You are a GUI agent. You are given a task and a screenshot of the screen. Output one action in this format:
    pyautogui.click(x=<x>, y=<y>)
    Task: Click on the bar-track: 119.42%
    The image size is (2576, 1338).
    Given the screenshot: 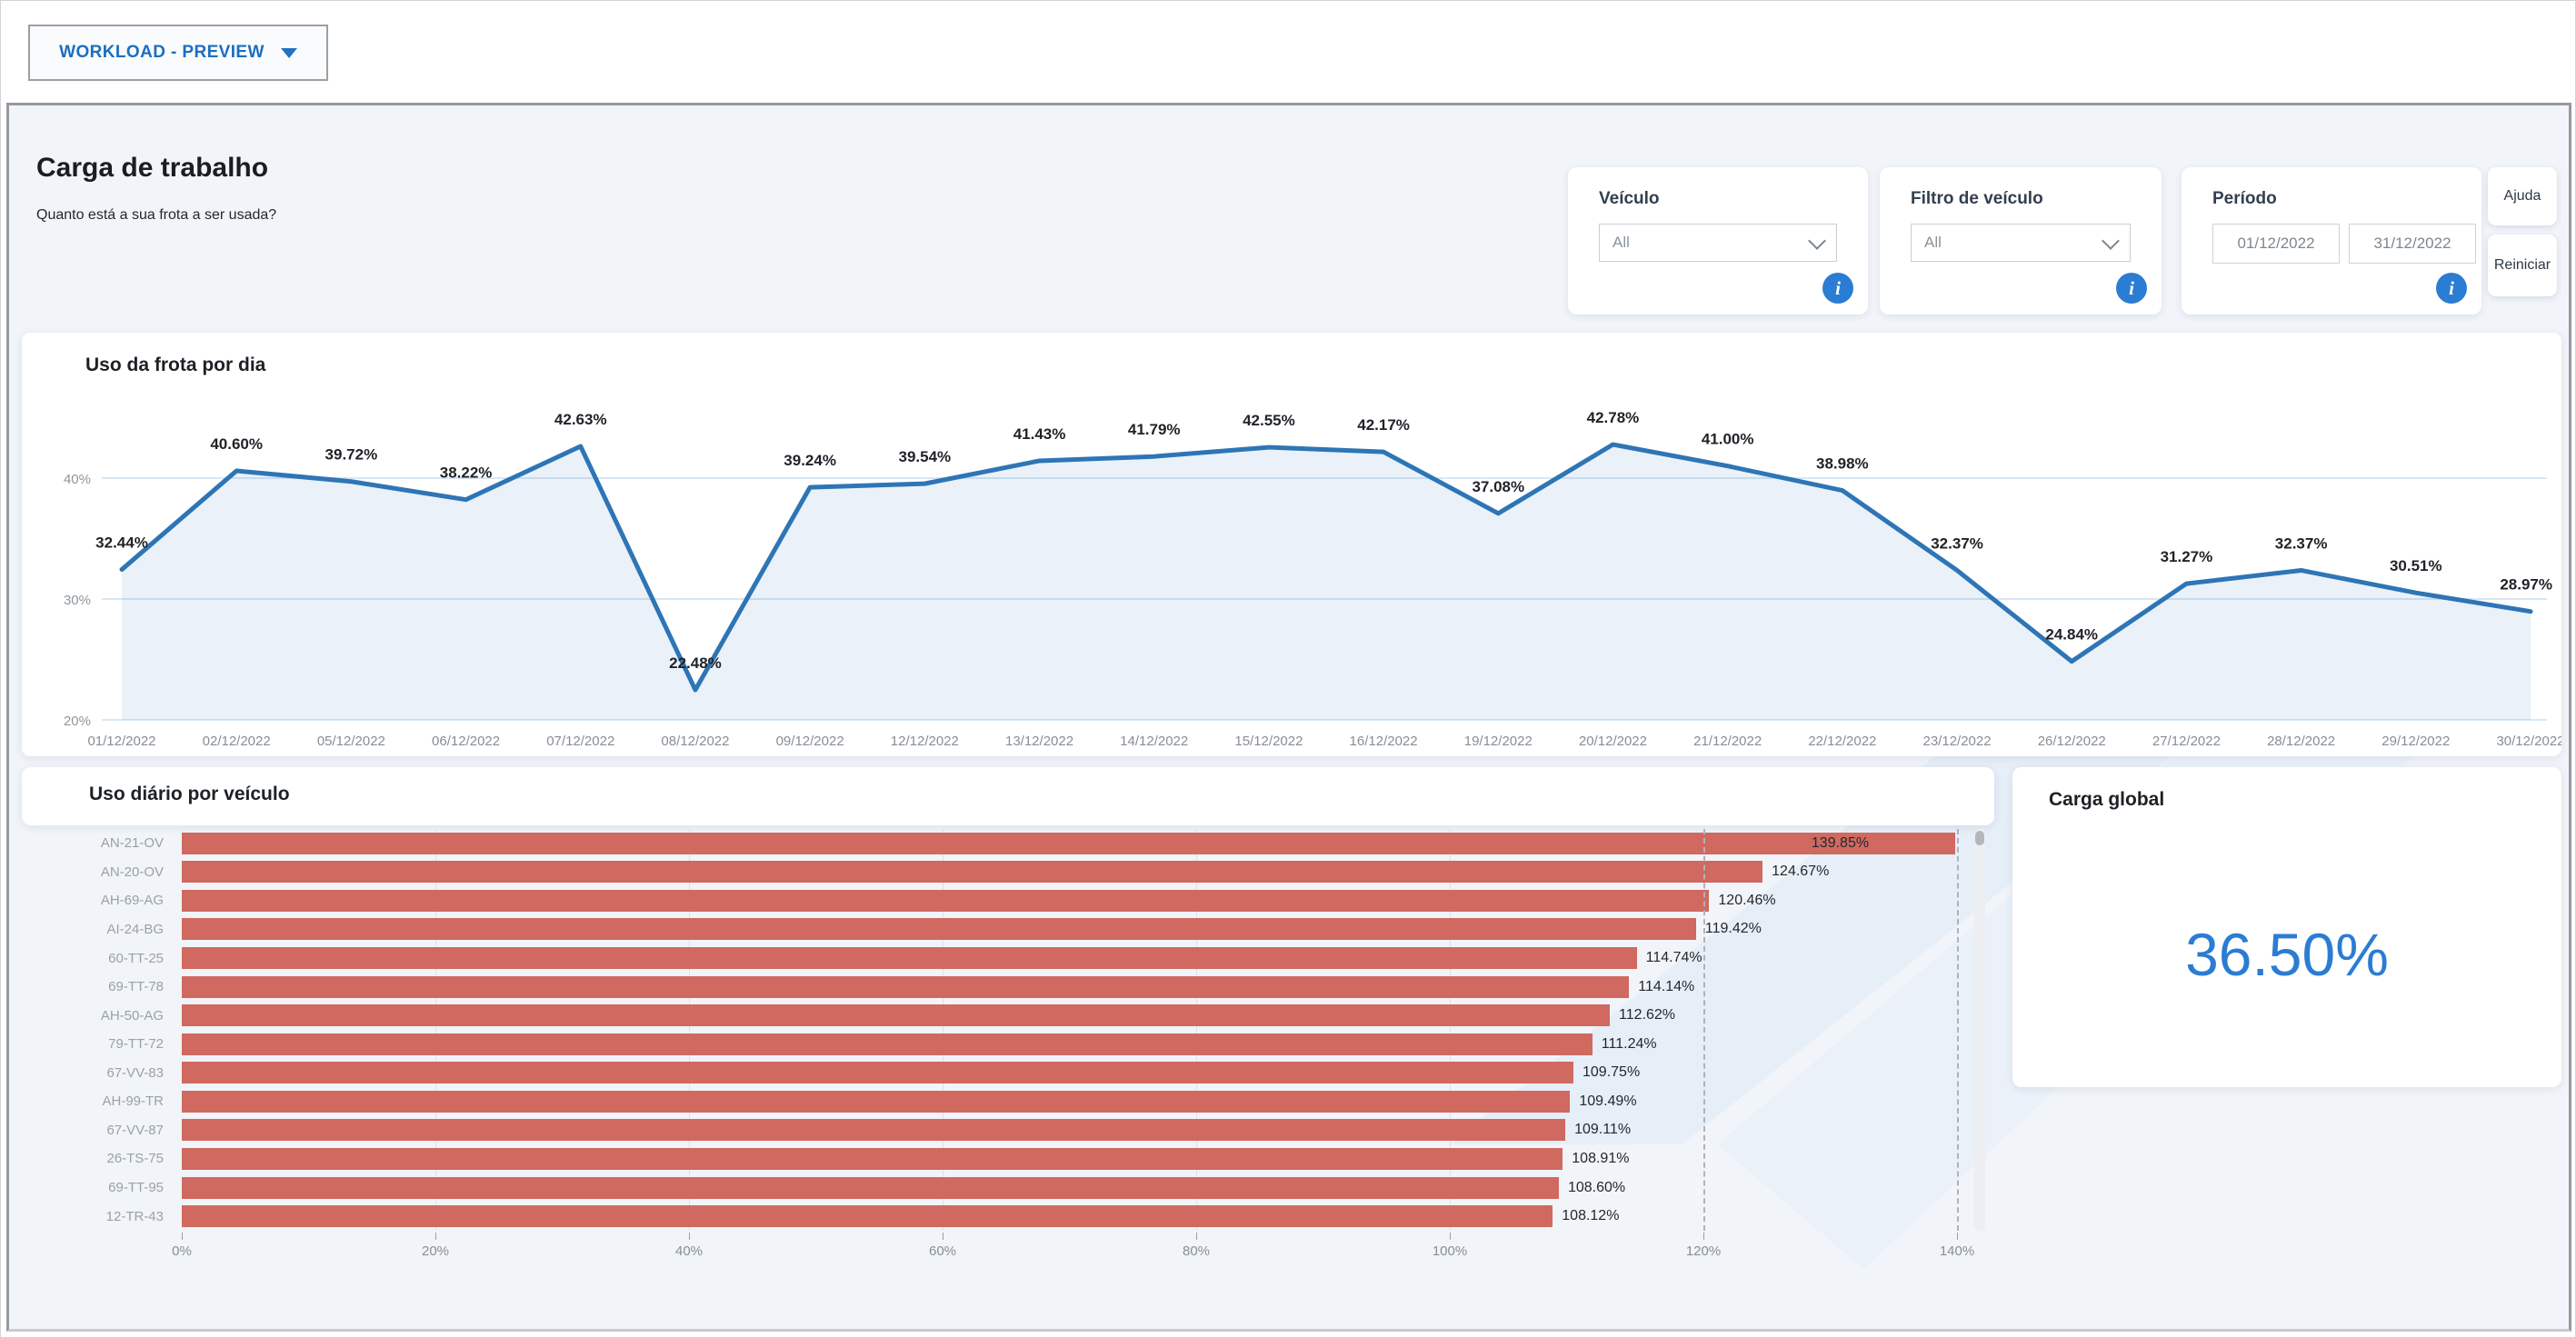 What is the action you would take?
    pyautogui.click(x=1088, y=929)
    